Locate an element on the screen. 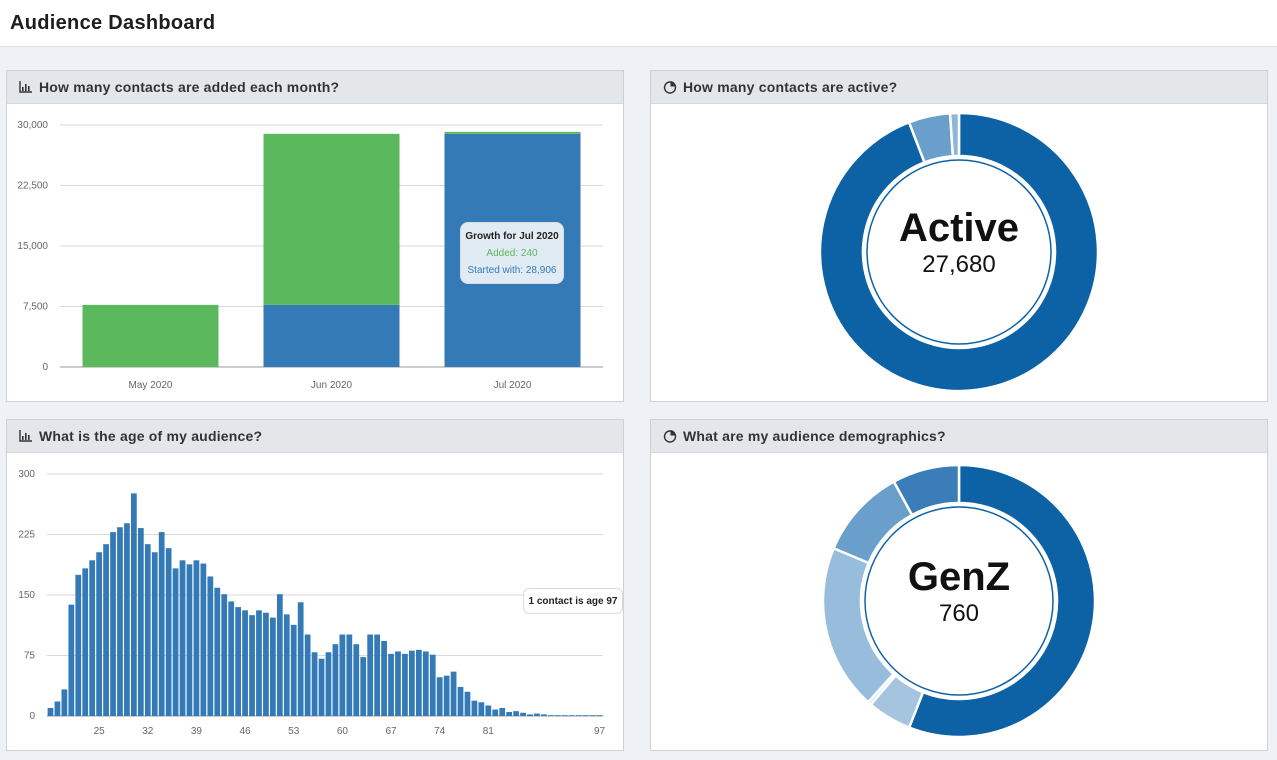  x-tick-label: 53 is located at coordinates (294, 731).